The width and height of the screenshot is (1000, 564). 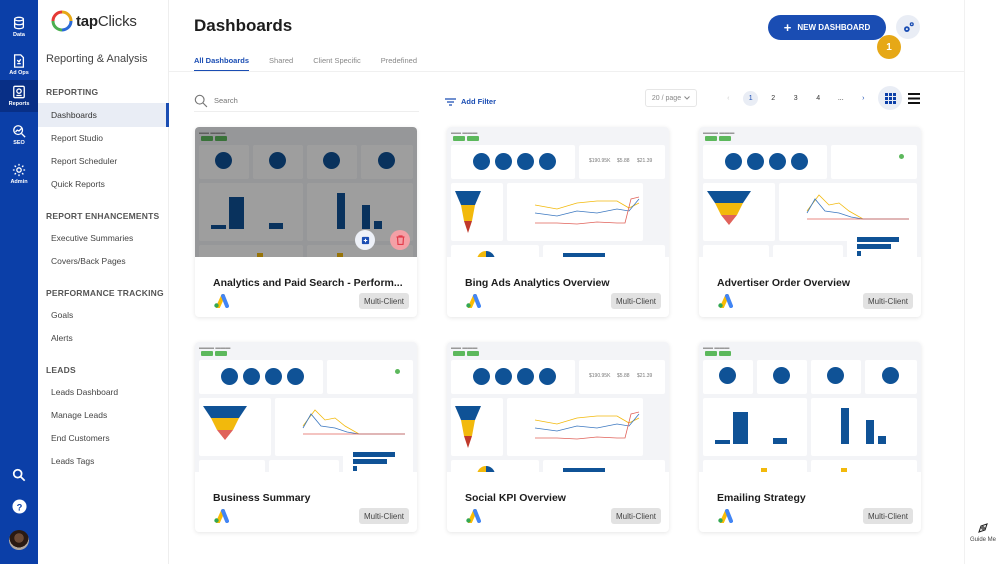 I want to click on guide-me-button: Guide Me, so click(x=983, y=532).